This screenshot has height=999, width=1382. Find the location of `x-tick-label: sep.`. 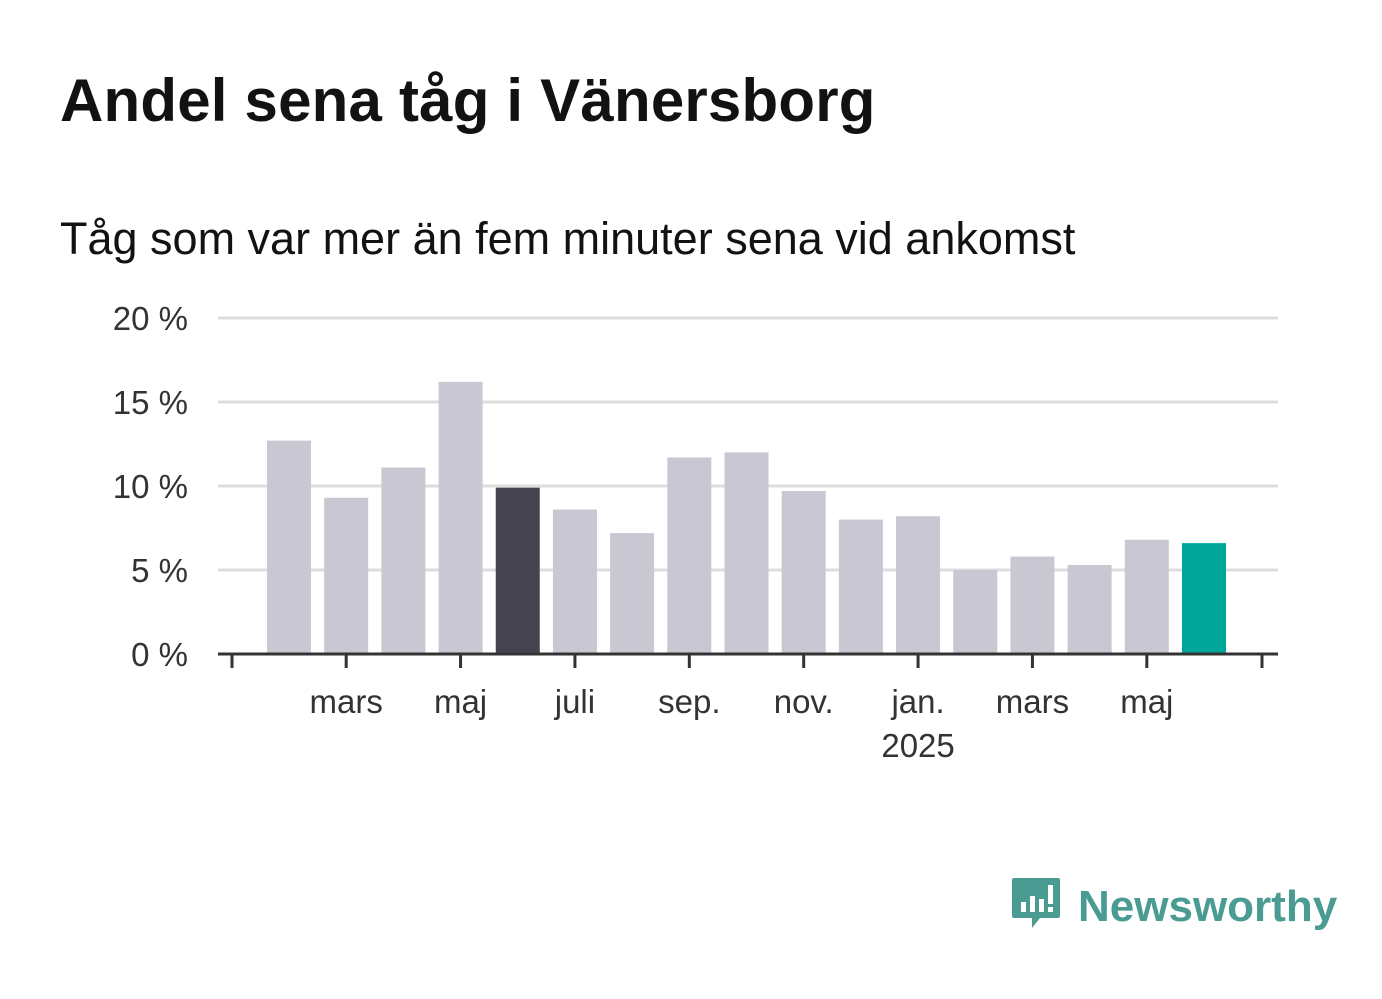

x-tick-label: sep. is located at coordinates (689, 701).